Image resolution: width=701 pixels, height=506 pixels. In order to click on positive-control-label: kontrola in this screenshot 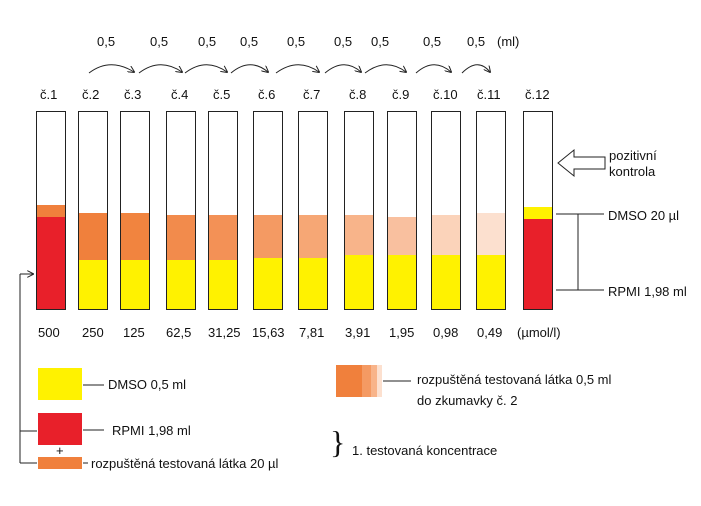, I will do `click(632, 171)`.